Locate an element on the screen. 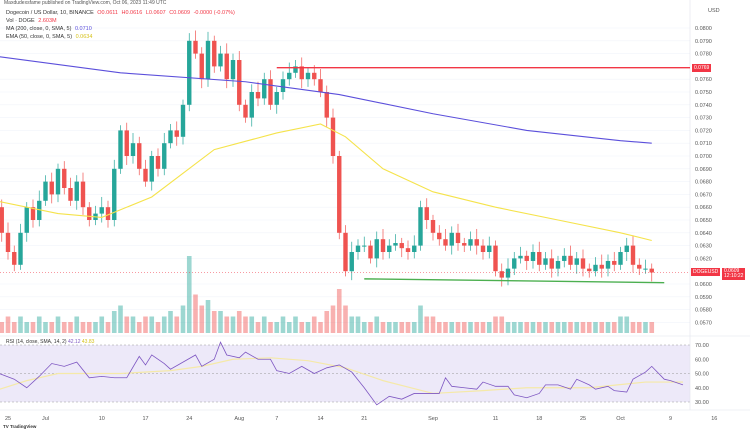  rsi-ma-value: 43.83 is located at coordinates (88, 342).